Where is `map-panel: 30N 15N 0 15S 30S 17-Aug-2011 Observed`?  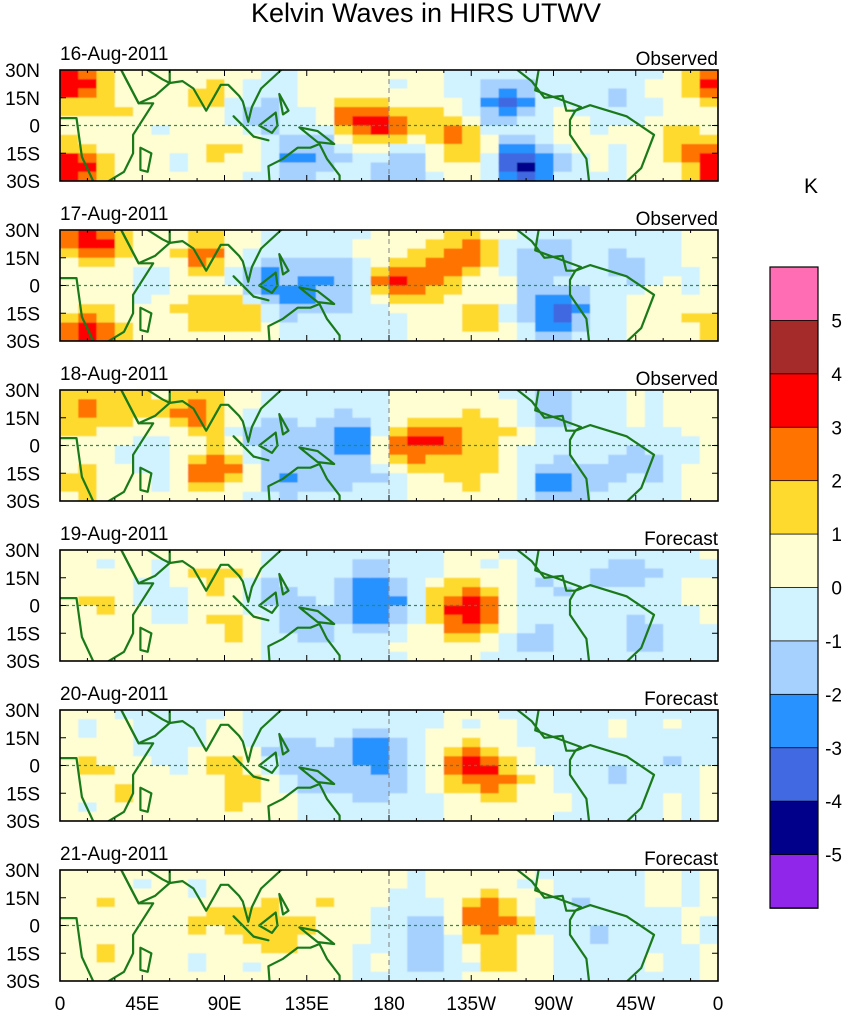
map-panel: 30N 15N 0 15S 30S 17-Aug-2011 Observed is located at coordinates (362, 278).